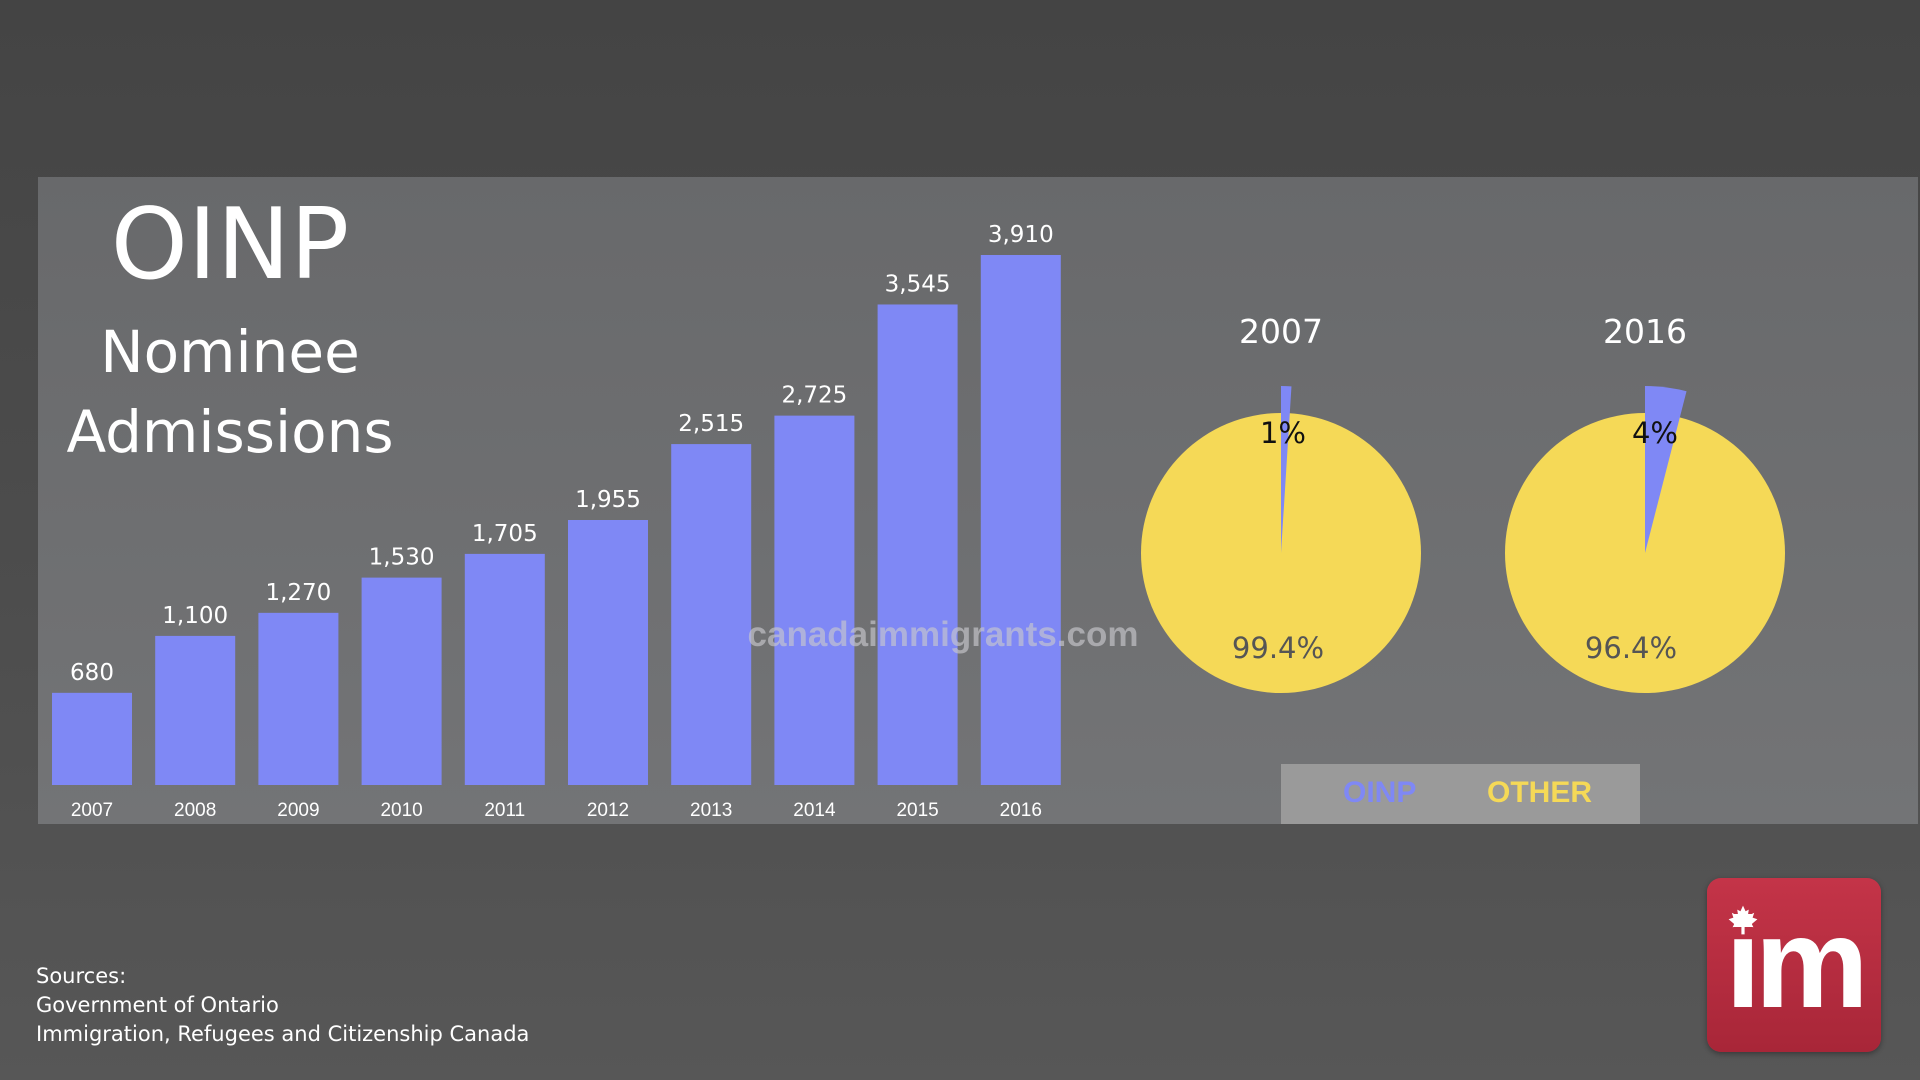 The height and width of the screenshot is (1080, 1920). What do you see at coordinates (402, 558) in the screenshot?
I see `data-label-2010: 1,530` at bounding box center [402, 558].